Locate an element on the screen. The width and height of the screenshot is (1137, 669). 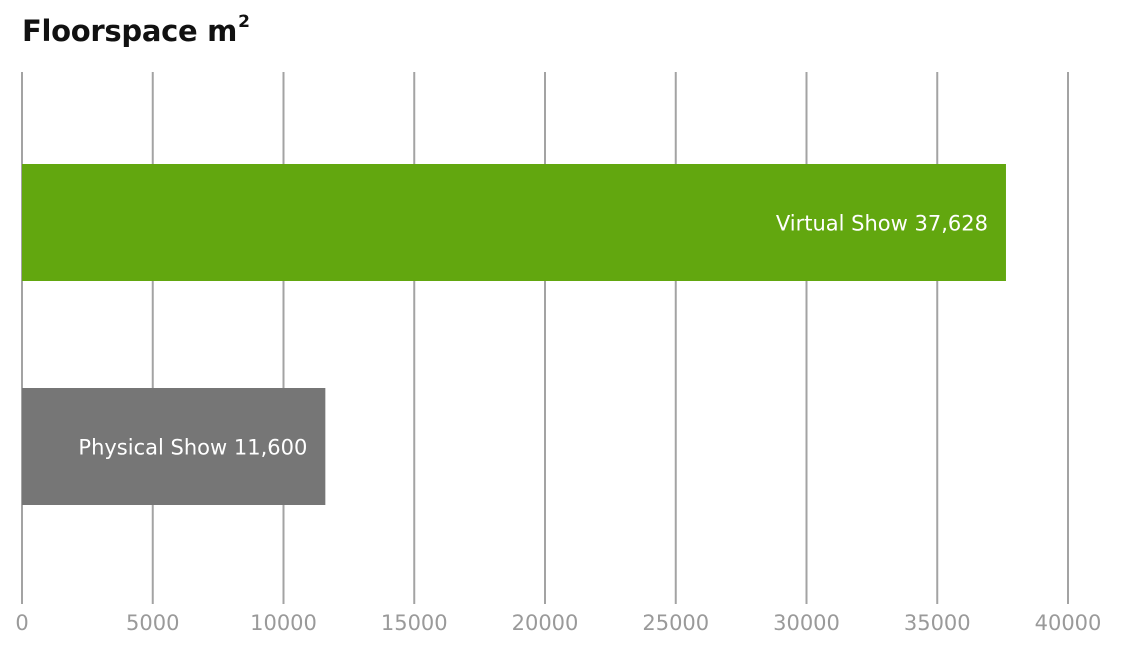
chart-title: Floorspace m2 is located at coordinates (136, 30).